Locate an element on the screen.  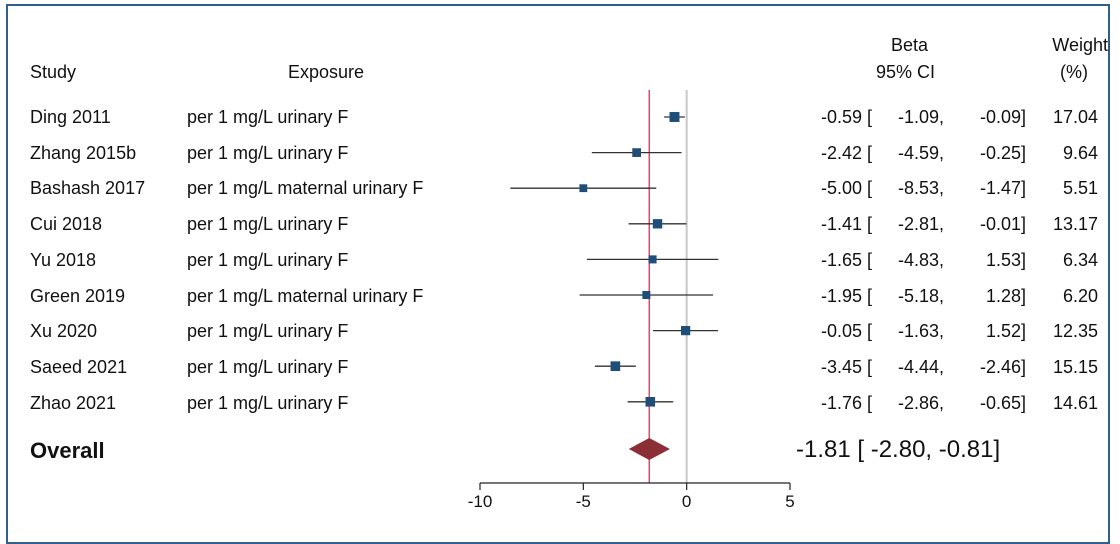
row-weight: 6.34 is located at coordinates (1080, 260).